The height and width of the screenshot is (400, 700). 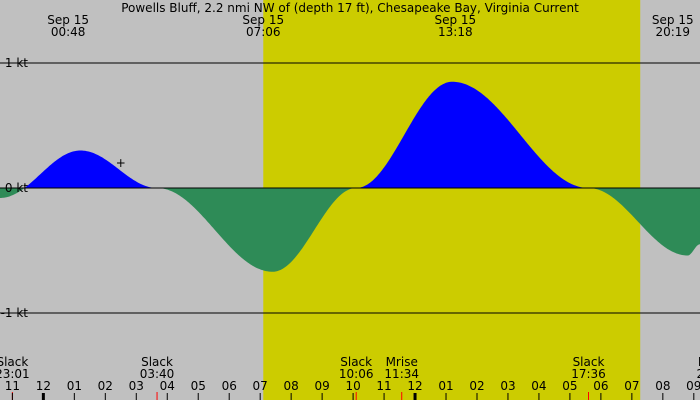 What do you see at coordinates (402, 362) in the screenshot?
I see `event-label: Mrise` at bounding box center [402, 362].